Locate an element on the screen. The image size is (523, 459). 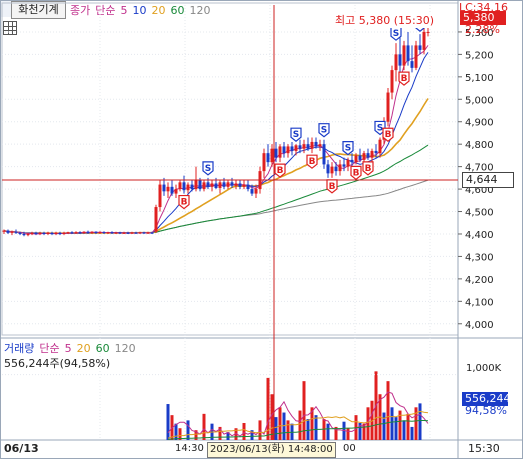
price-legend-item-6: 120 is located at coordinates (200, 10).